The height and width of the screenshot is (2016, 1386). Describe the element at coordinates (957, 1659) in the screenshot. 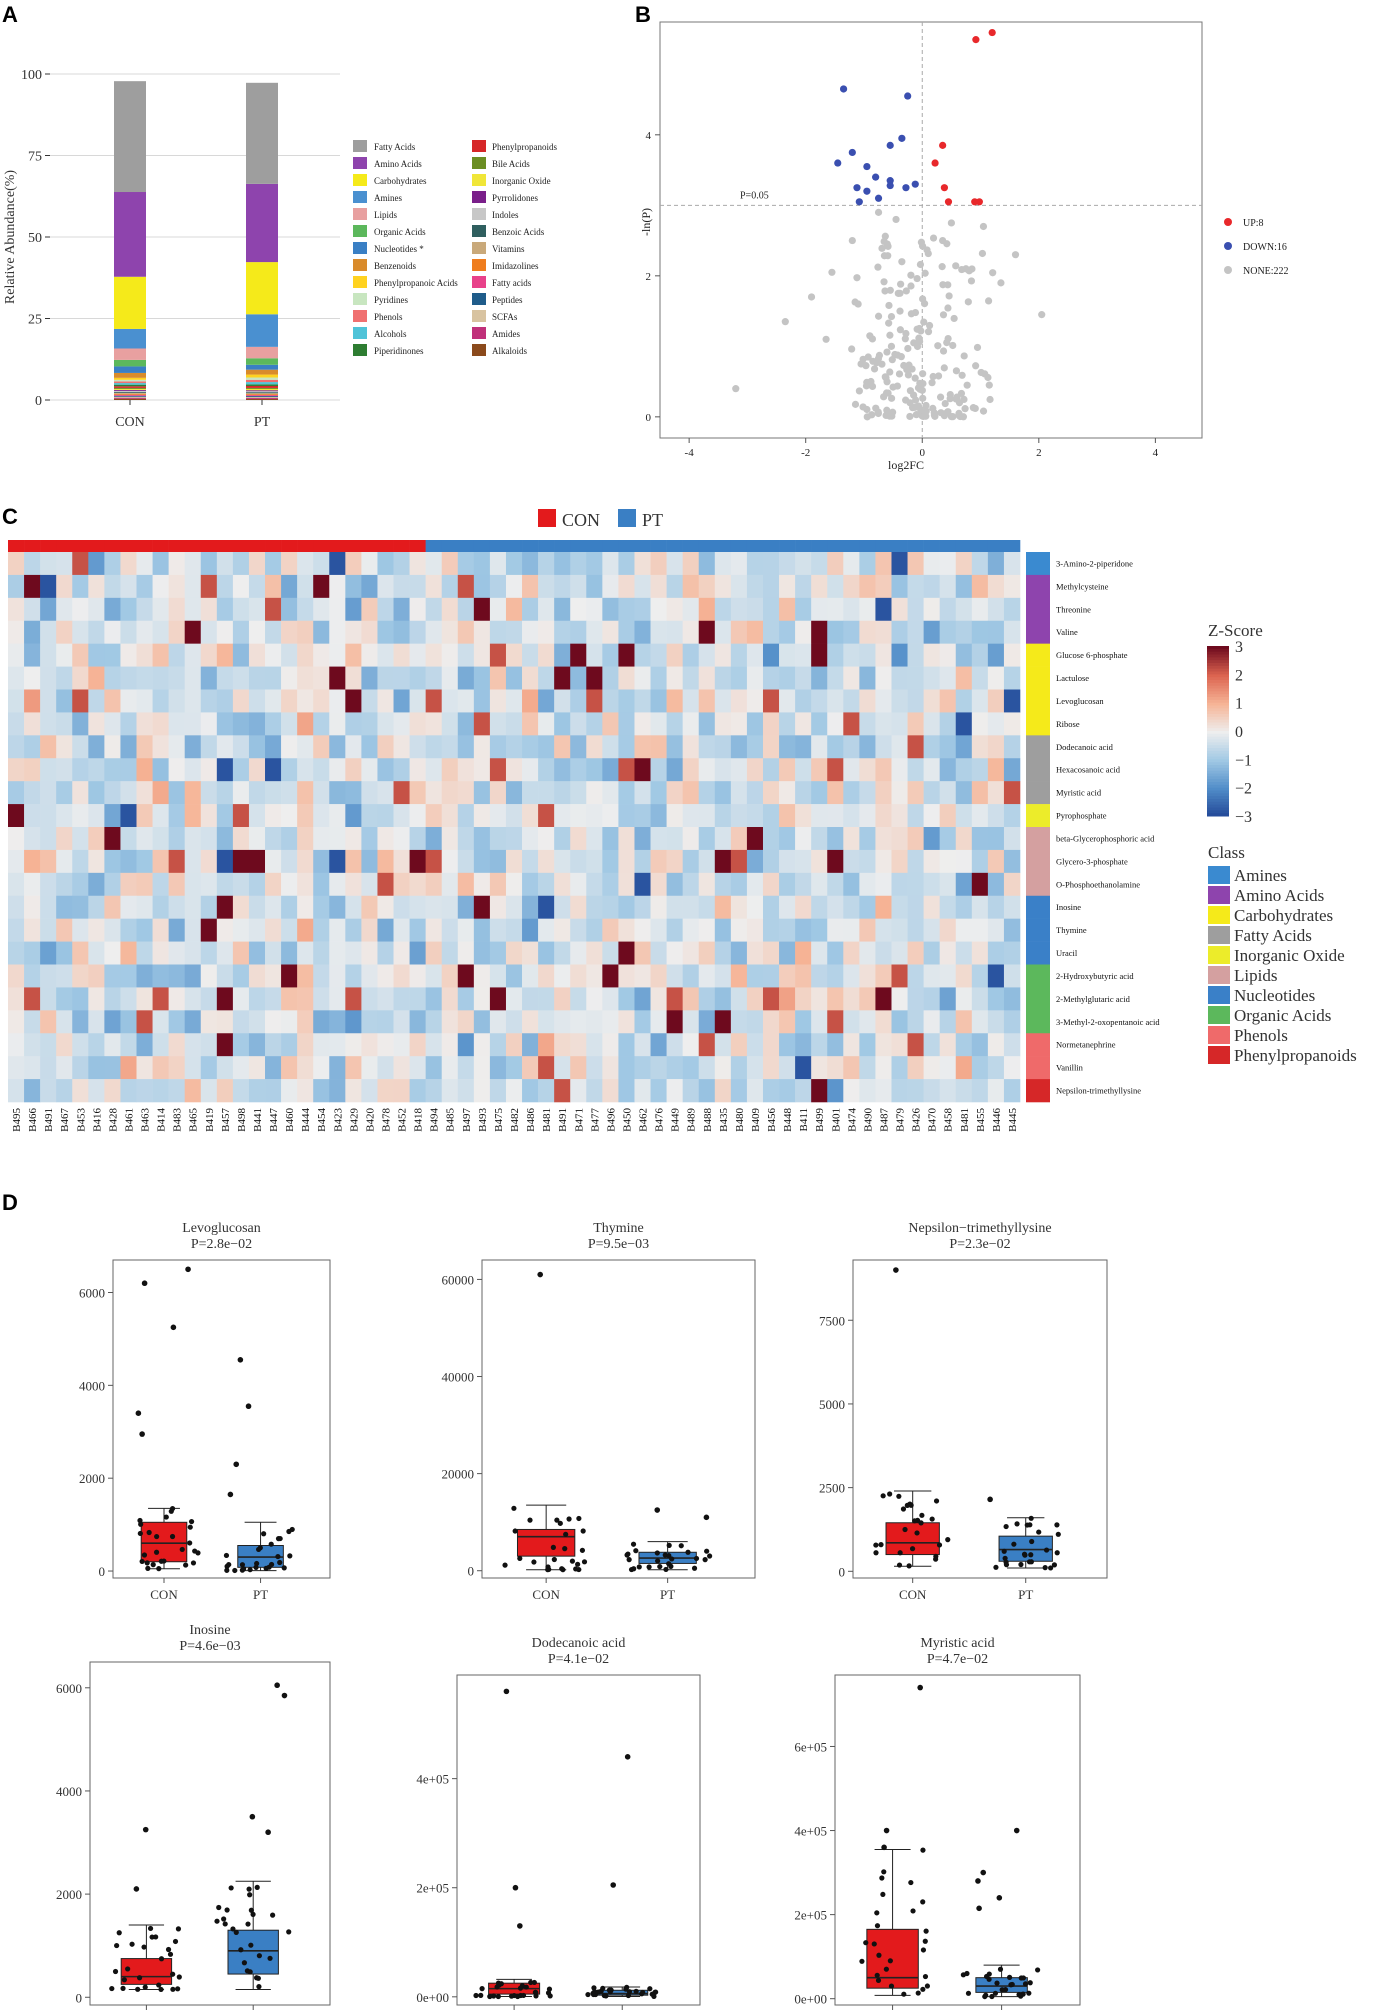

I see `box-plot-pvalue: P=4.7e−02` at that location.